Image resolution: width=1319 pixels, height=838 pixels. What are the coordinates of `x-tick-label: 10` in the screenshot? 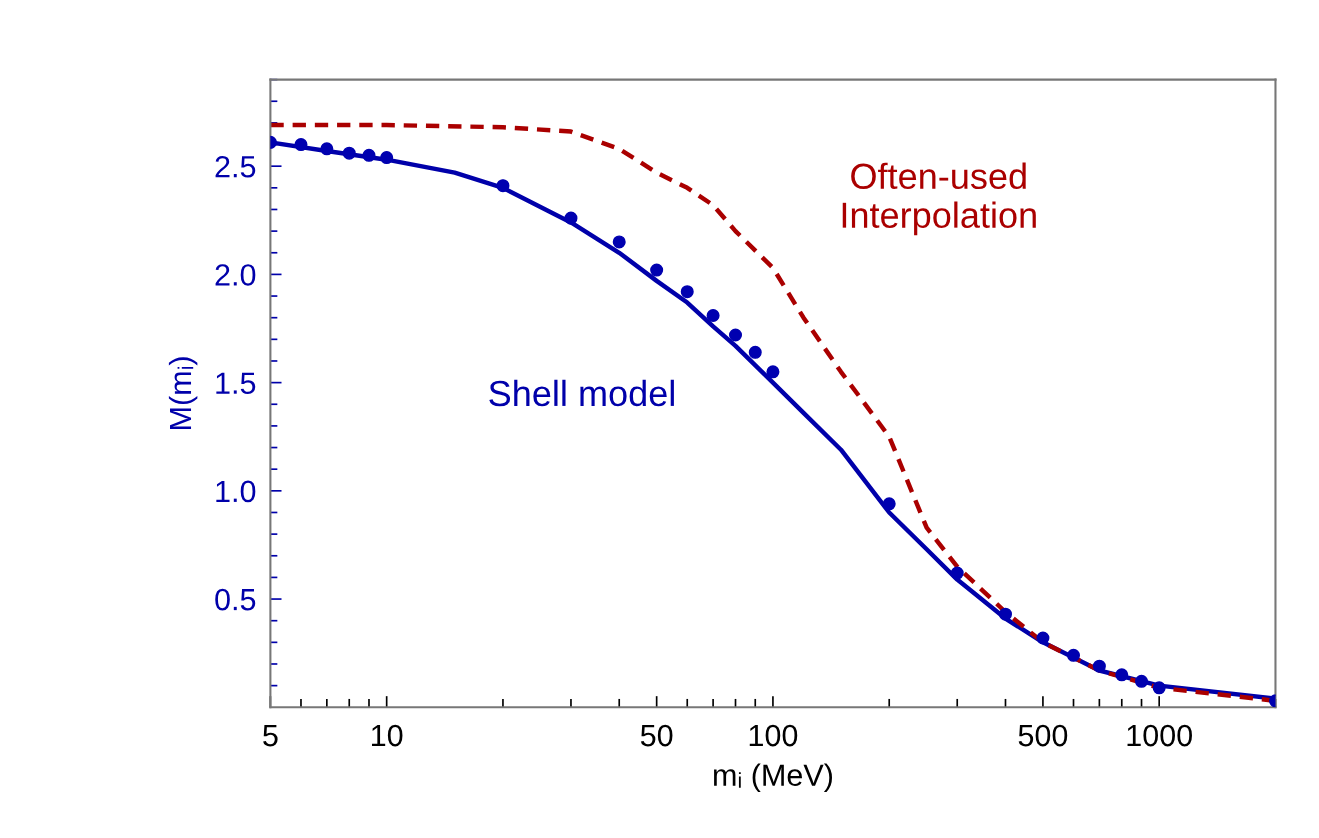 It's located at (387, 735).